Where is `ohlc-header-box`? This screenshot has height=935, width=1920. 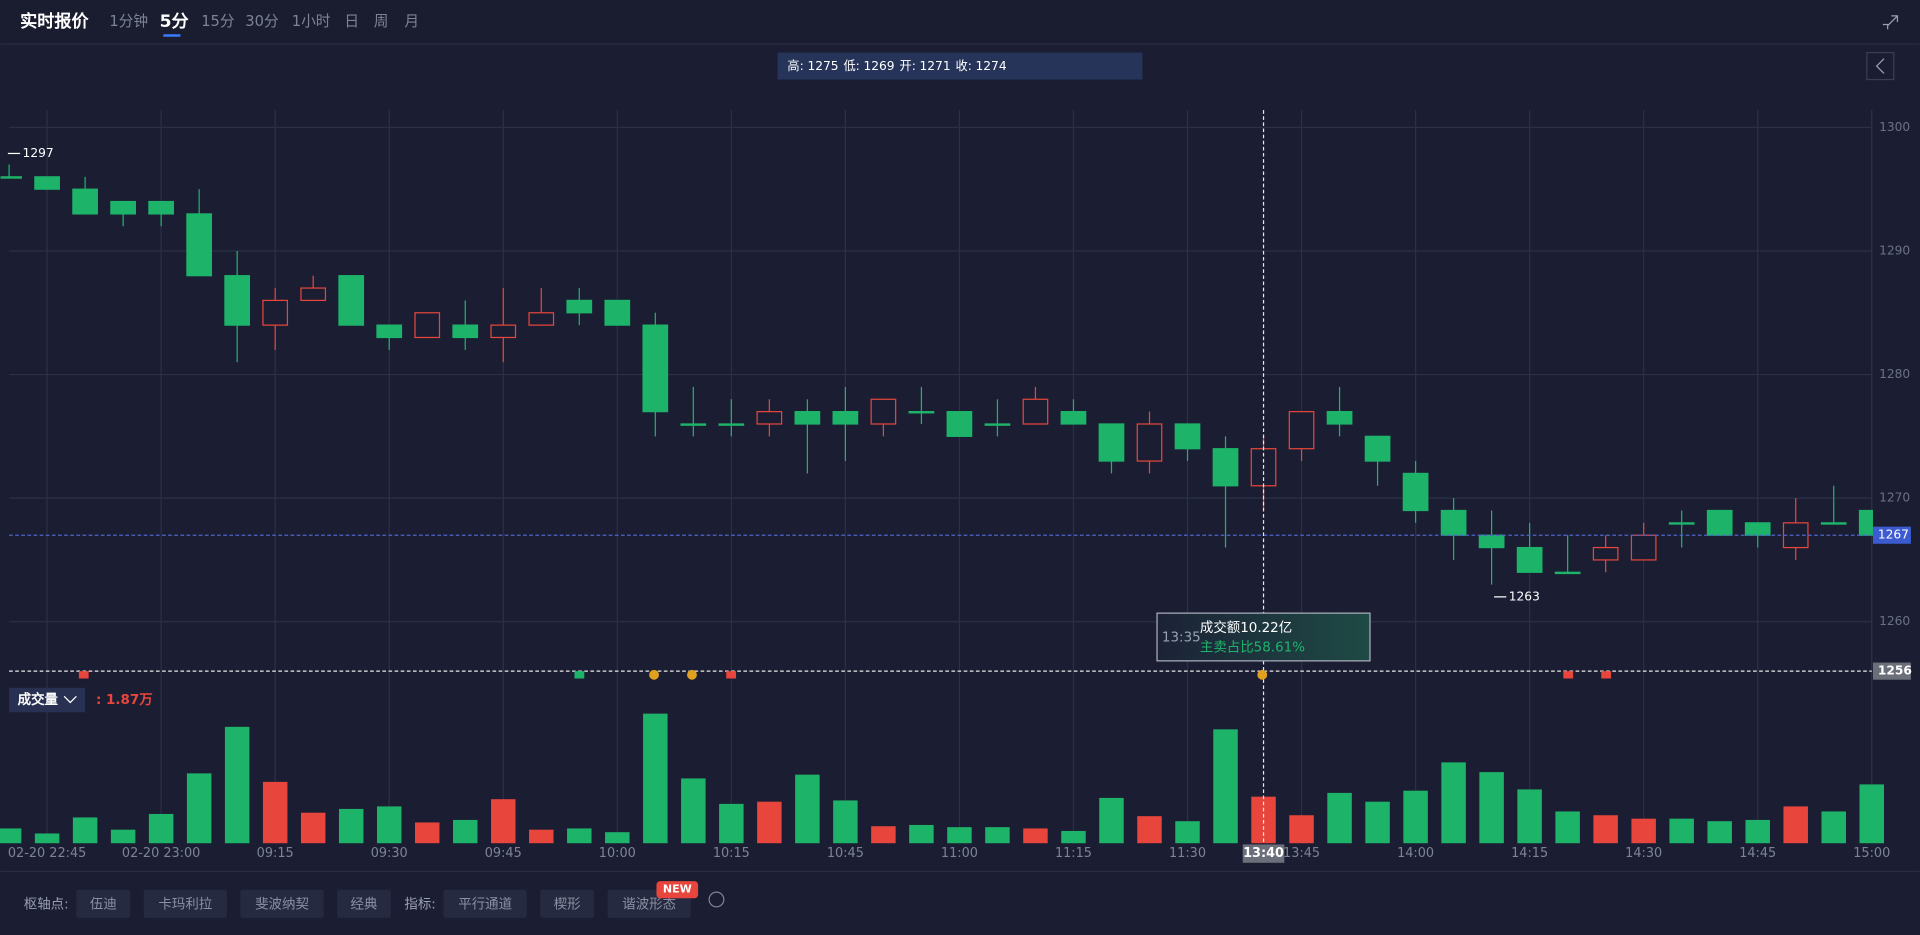
ohlc-header-box is located at coordinates (960, 66).